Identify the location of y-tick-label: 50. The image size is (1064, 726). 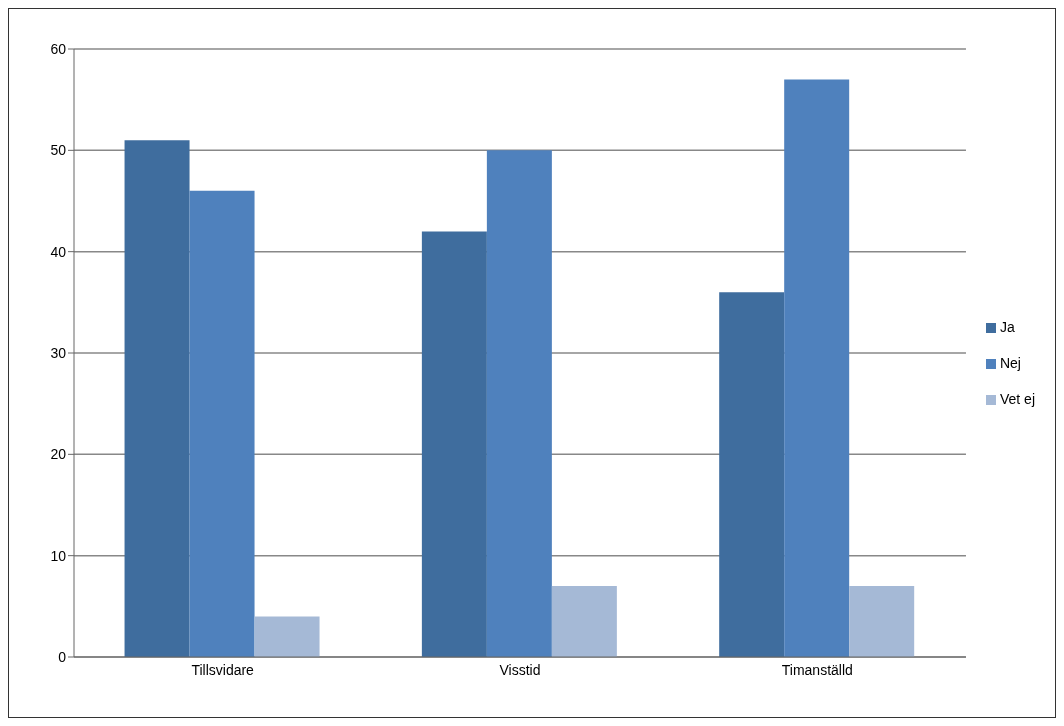
(58, 150).